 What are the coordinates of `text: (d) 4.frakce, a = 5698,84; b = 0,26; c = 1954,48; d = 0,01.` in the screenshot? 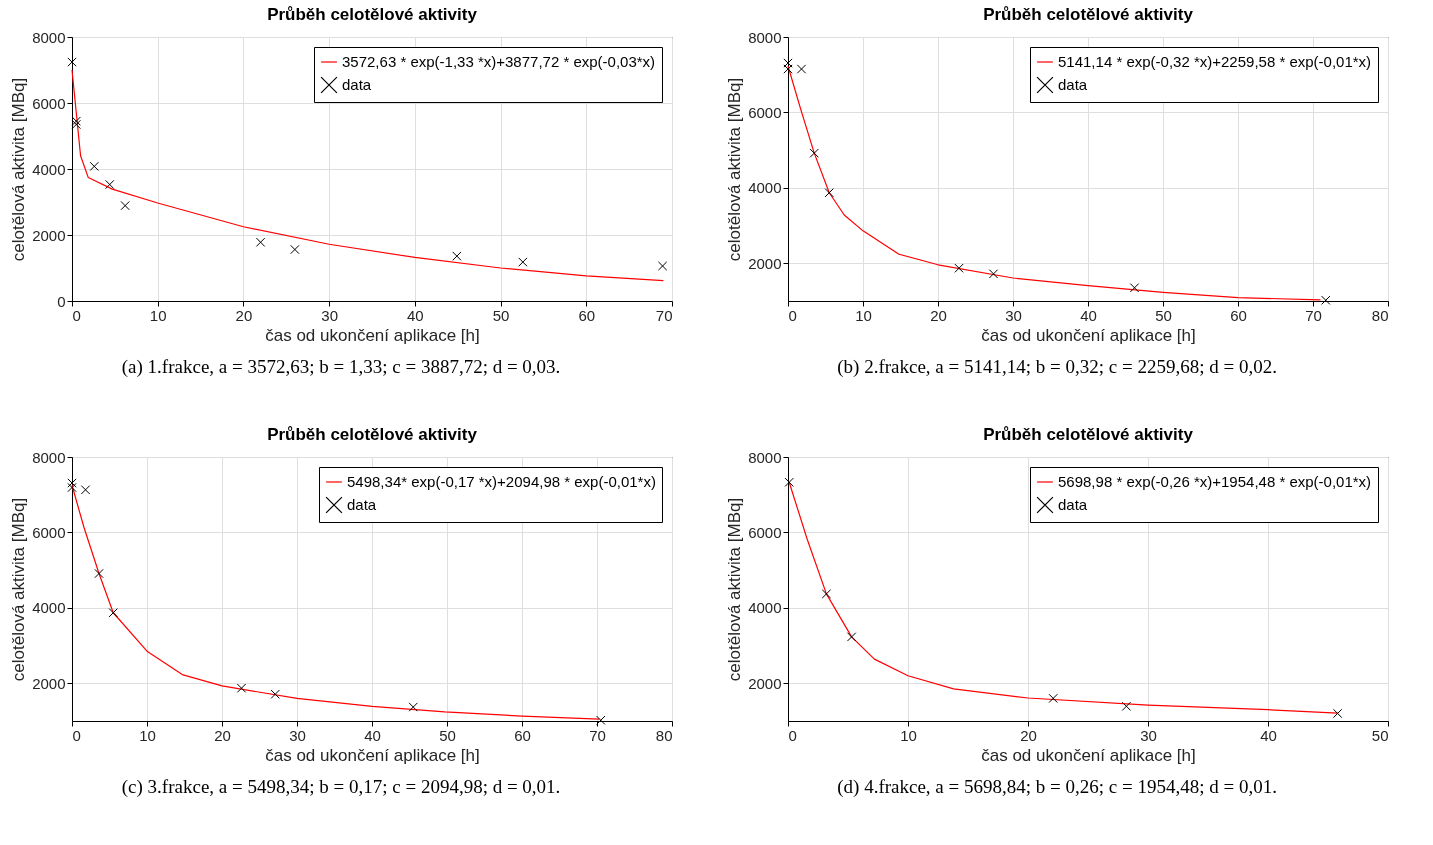 It's located at (1057, 786).